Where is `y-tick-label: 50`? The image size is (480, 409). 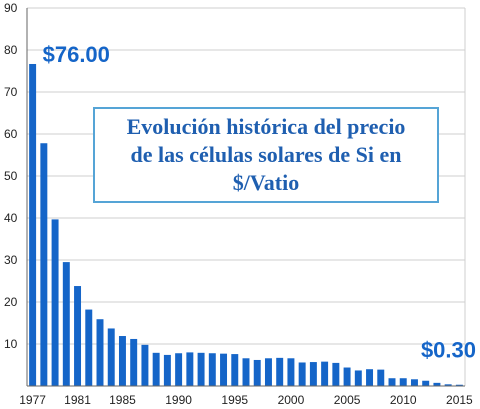 y-tick-label: 50 is located at coordinates (11, 176).